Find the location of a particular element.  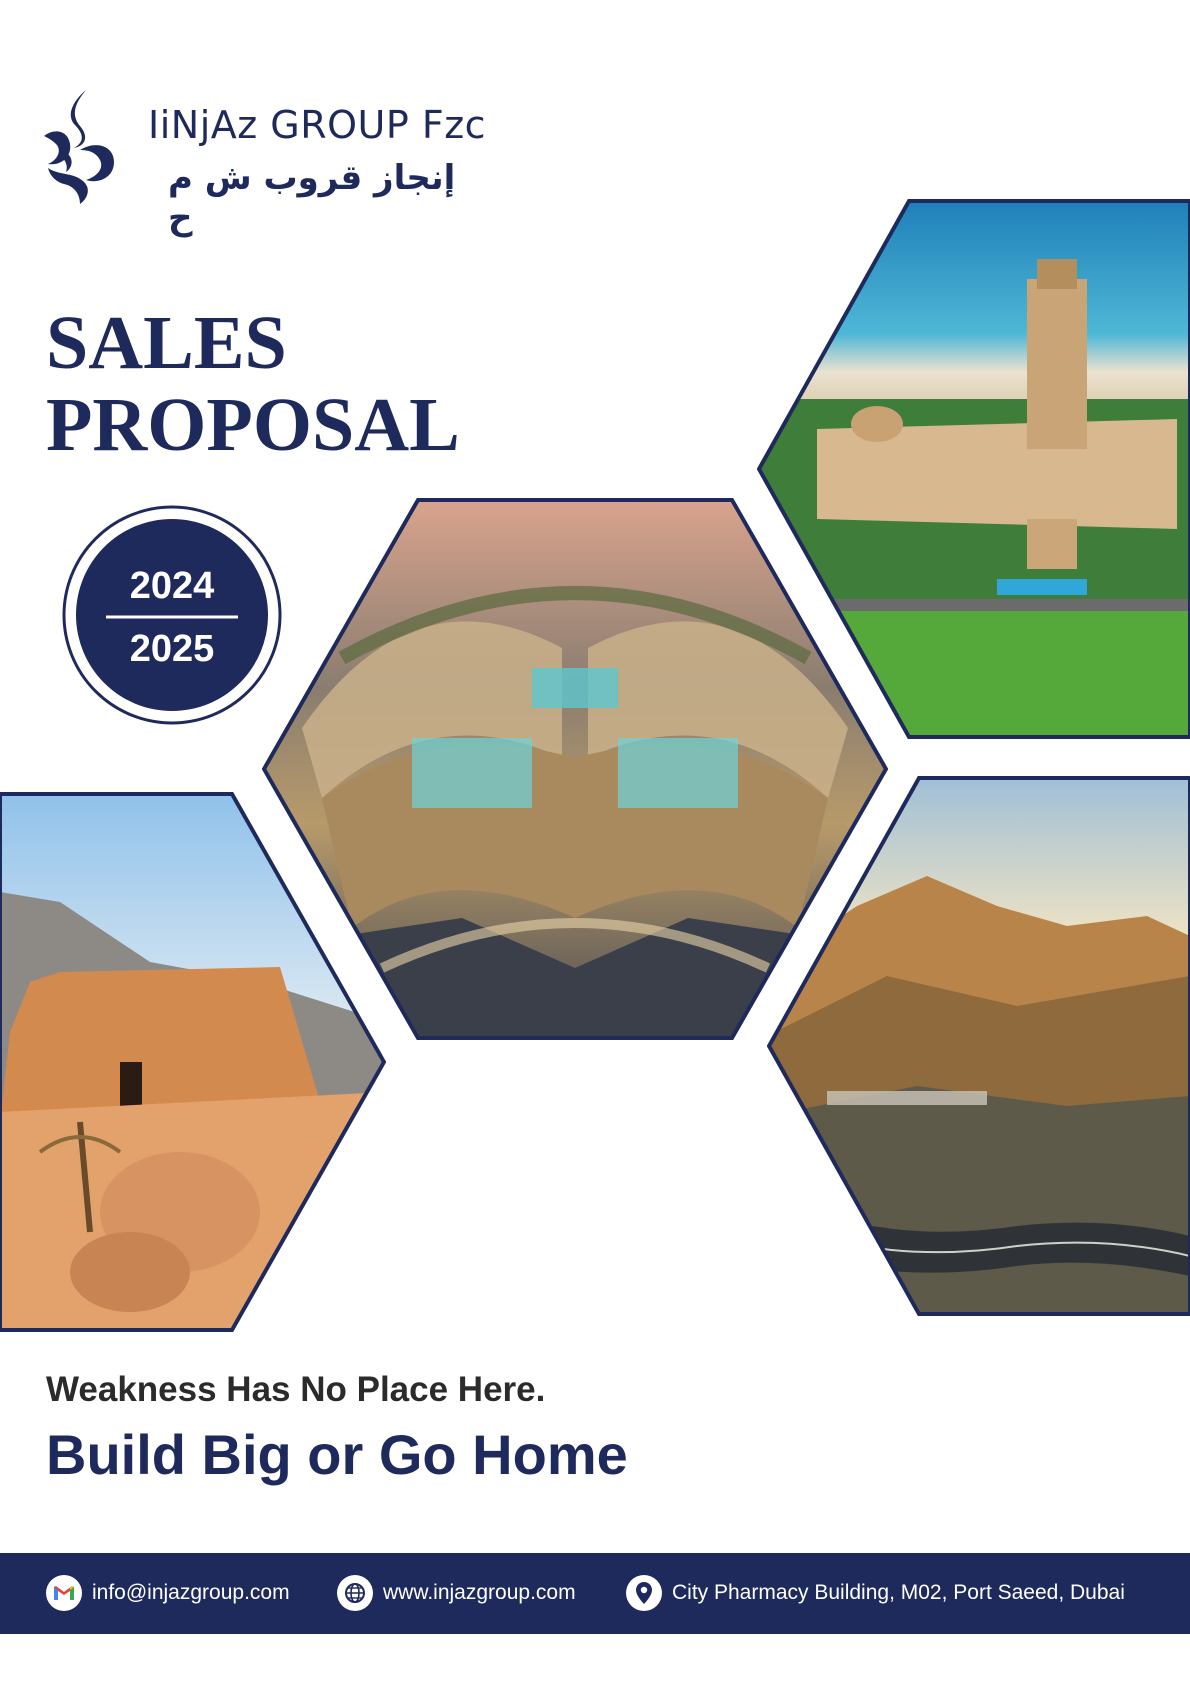

globe-icon is located at coordinates (355, 1593).